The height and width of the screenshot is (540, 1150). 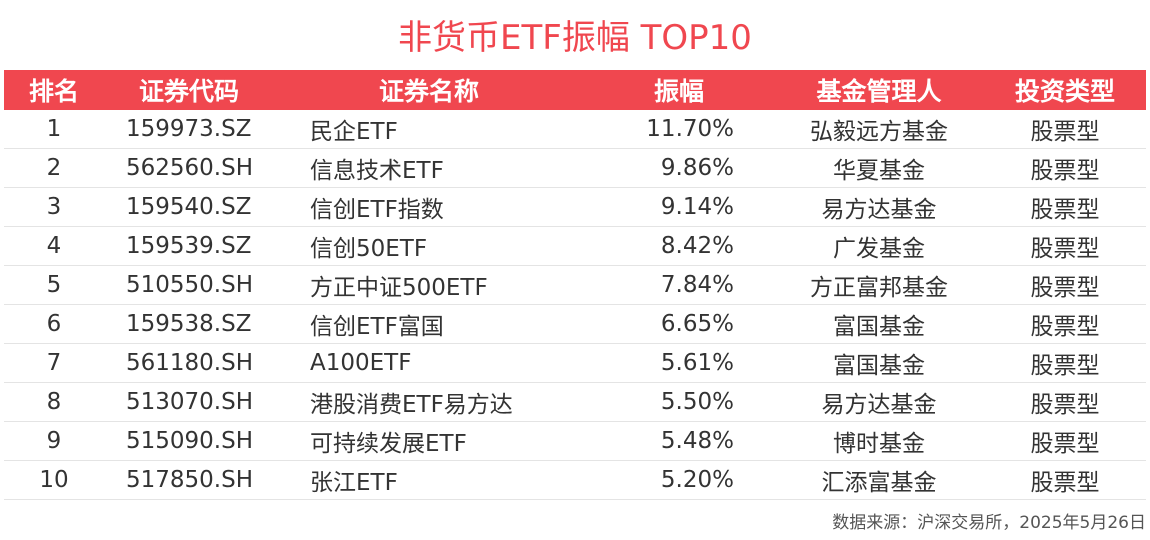 What do you see at coordinates (189, 246) in the screenshot?
I see `cell-code: 159539.SZ` at bounding box center [189, 246].